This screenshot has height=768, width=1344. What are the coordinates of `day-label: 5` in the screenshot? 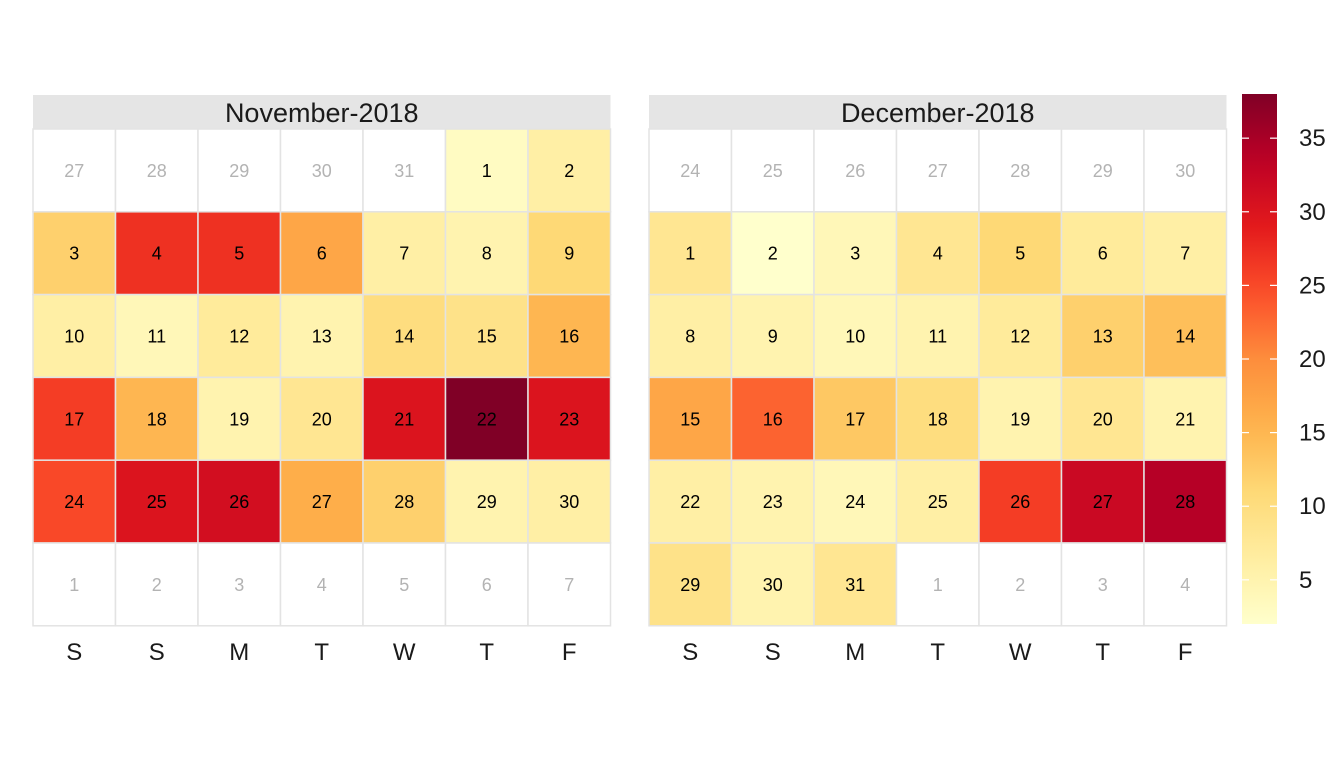 It's located at (239, 254).